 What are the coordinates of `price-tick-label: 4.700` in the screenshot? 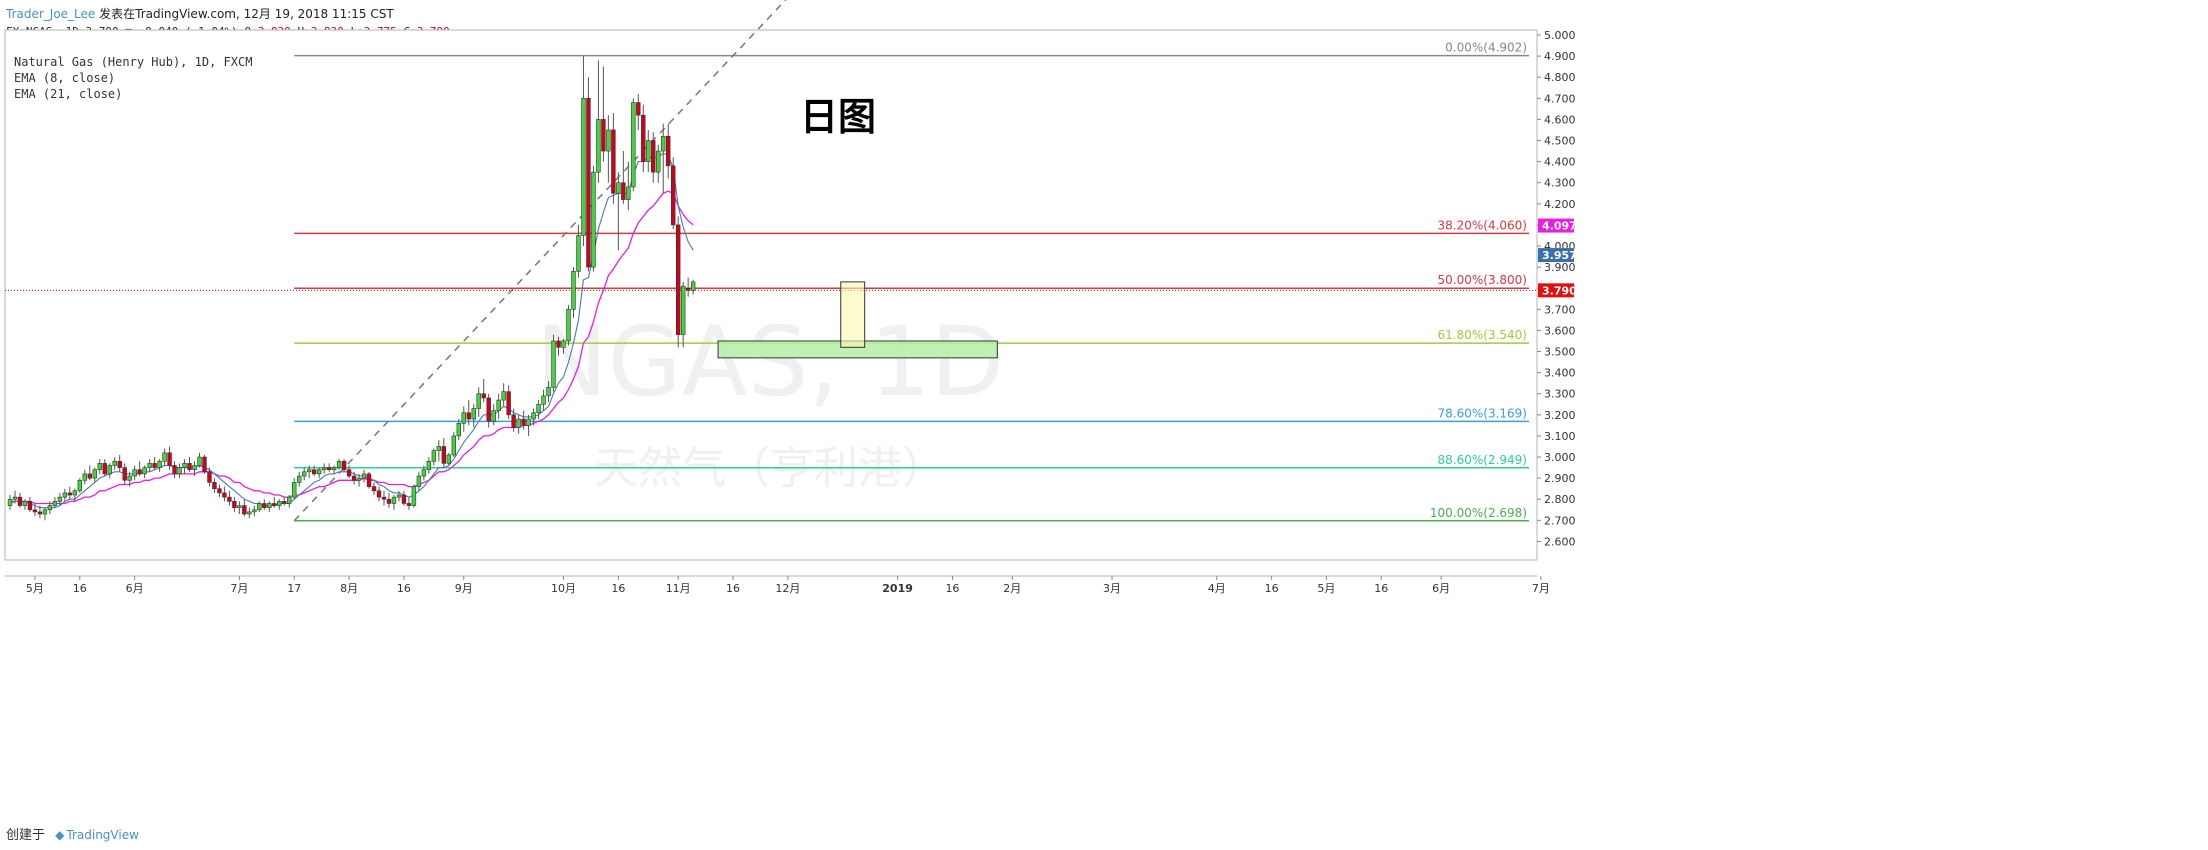 It's located at (1560, 98).